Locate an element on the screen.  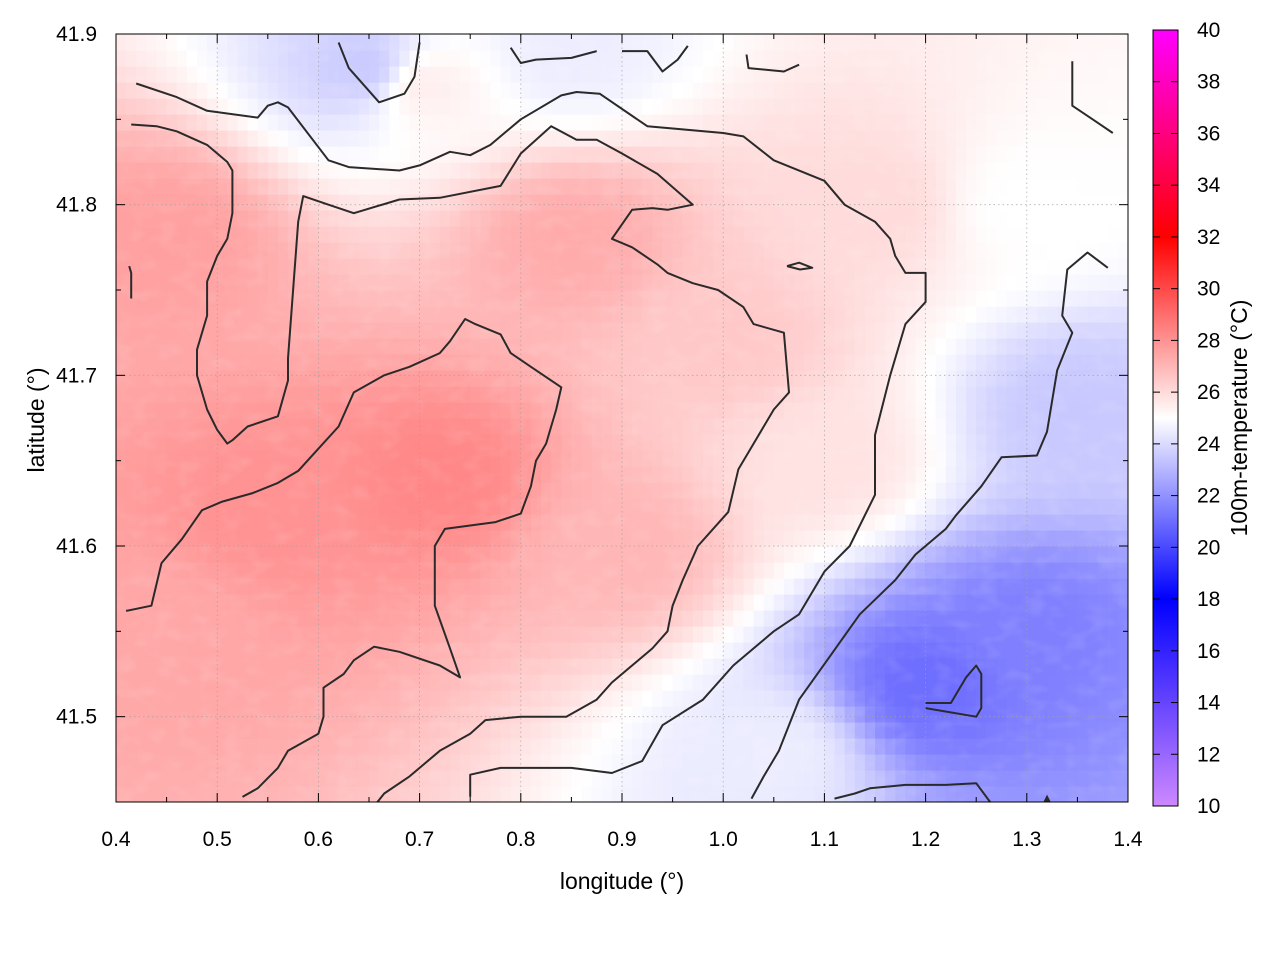
colorbar-tick-label: 28 is located at coordinates (1208, 340).